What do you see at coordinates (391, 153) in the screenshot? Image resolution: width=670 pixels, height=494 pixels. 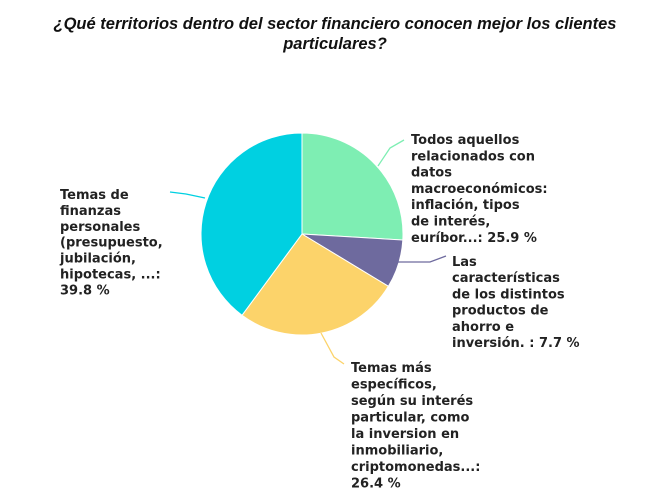 I see `slice-macroeconomic-leader-line` at bounding box center [391, 153].